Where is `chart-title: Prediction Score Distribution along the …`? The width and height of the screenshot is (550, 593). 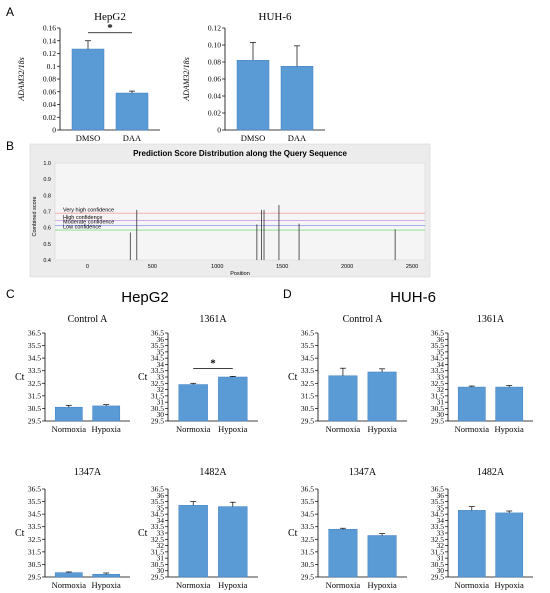
chart-title: Prediction Score Distribution along the … is located at coordinates (240, 153).